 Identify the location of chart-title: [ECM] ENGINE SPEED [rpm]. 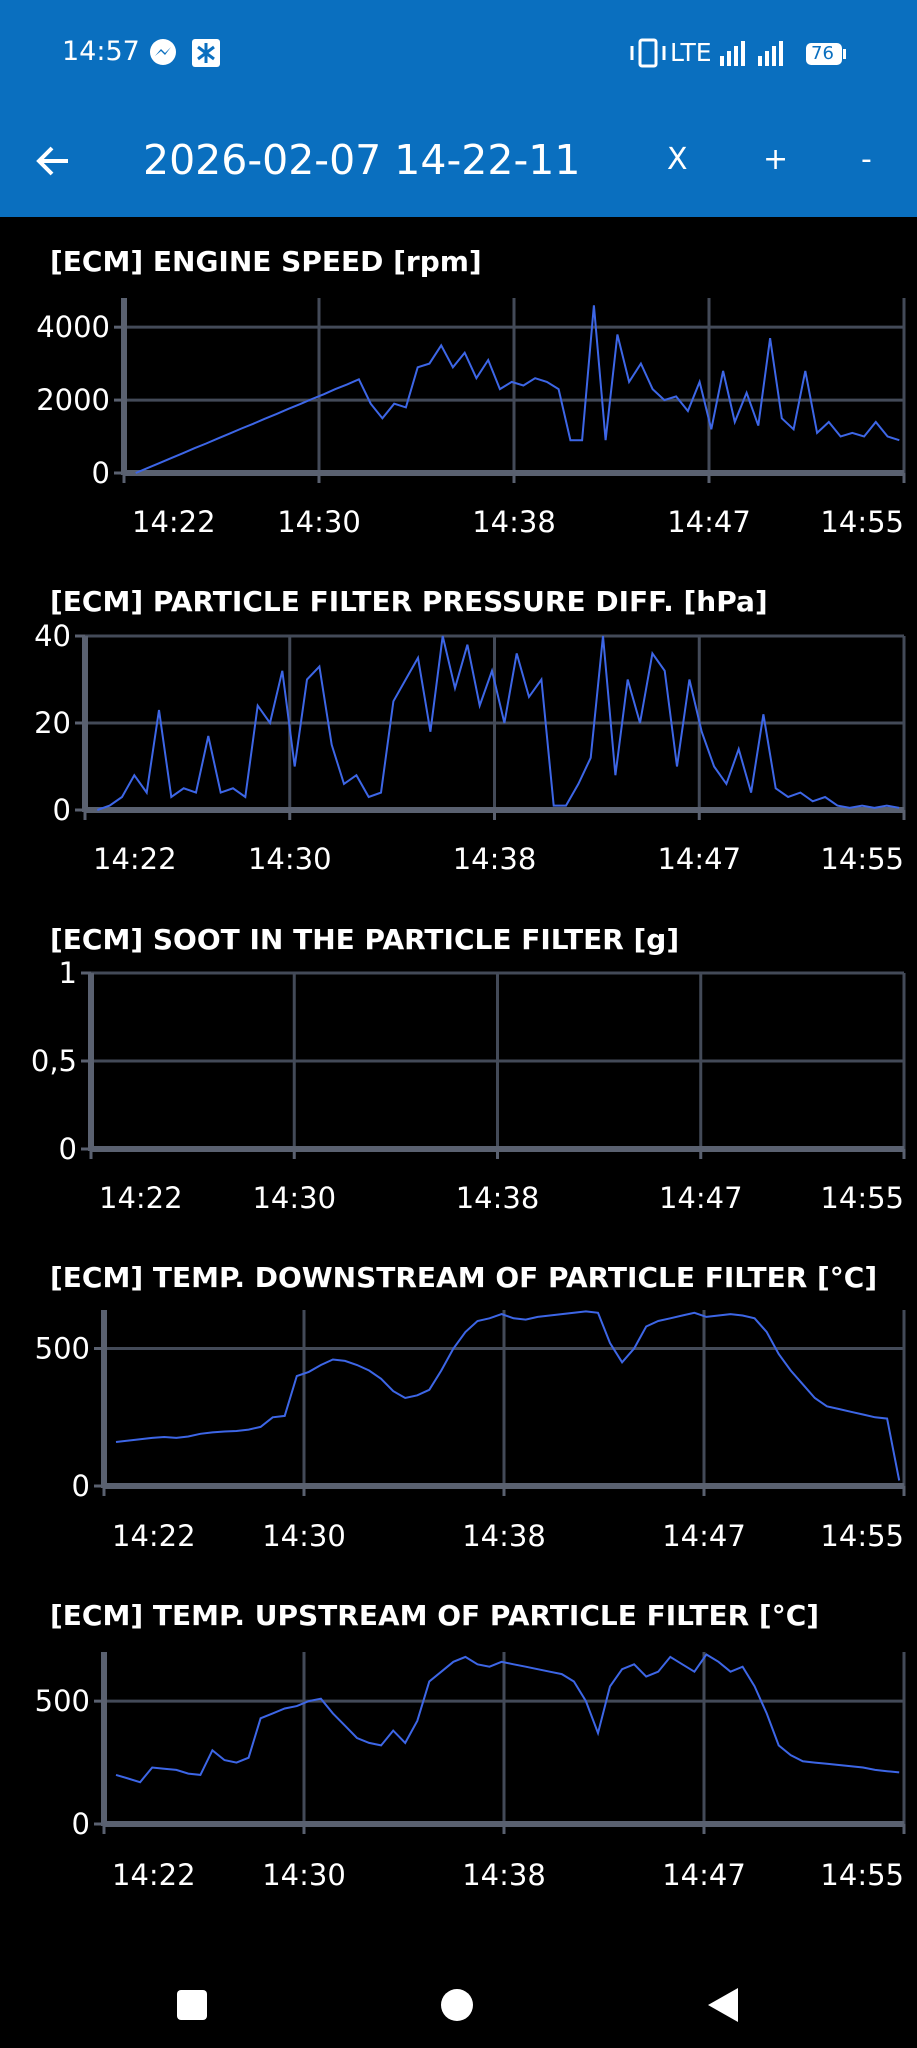
(266, 261).